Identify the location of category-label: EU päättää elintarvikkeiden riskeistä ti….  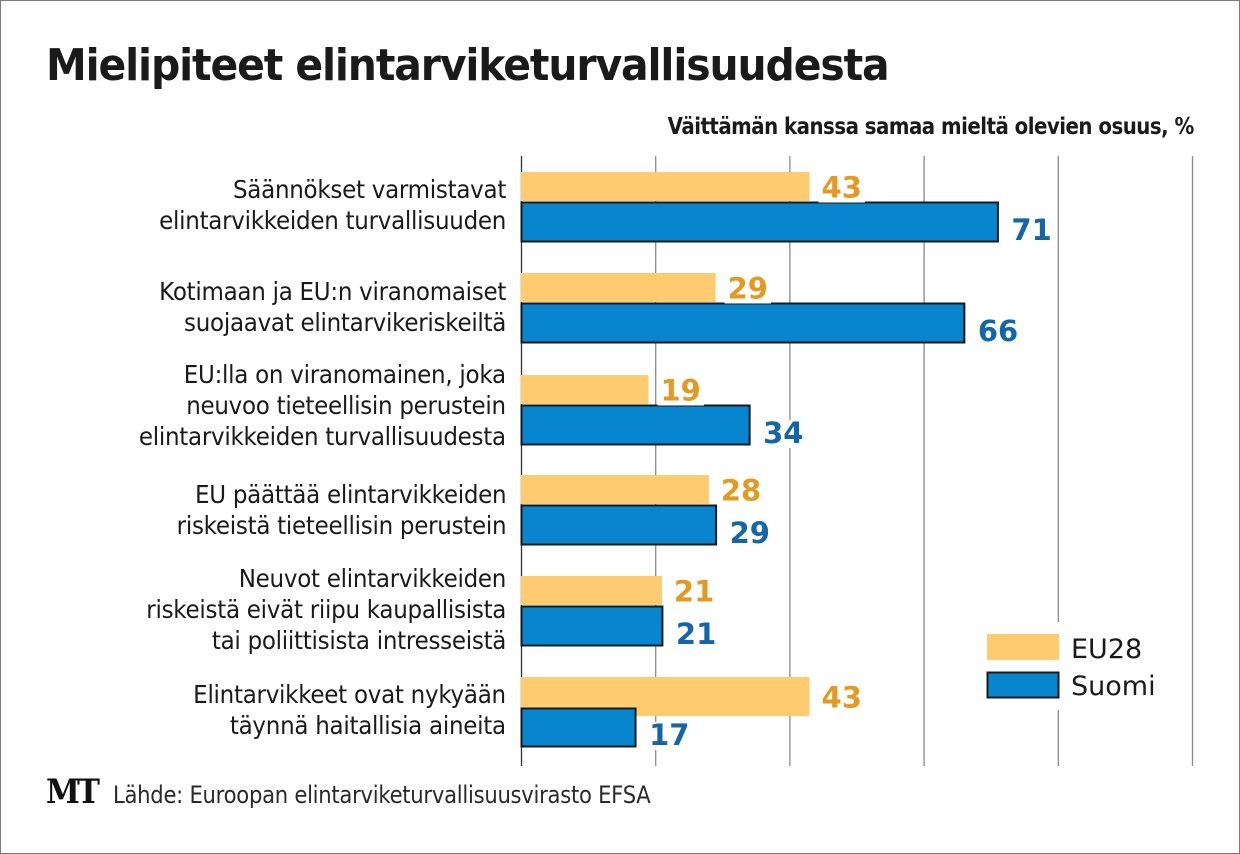
(341, 510).